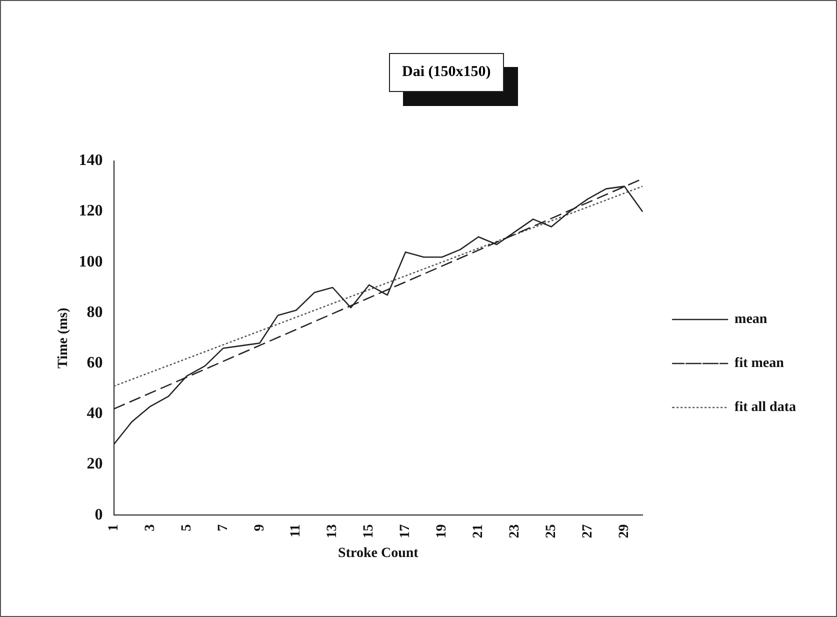 The image size is (837, 617). Describe the element at coordinates (90, 161) in the screenshot. I see `y-tick-label: 140` at that location.